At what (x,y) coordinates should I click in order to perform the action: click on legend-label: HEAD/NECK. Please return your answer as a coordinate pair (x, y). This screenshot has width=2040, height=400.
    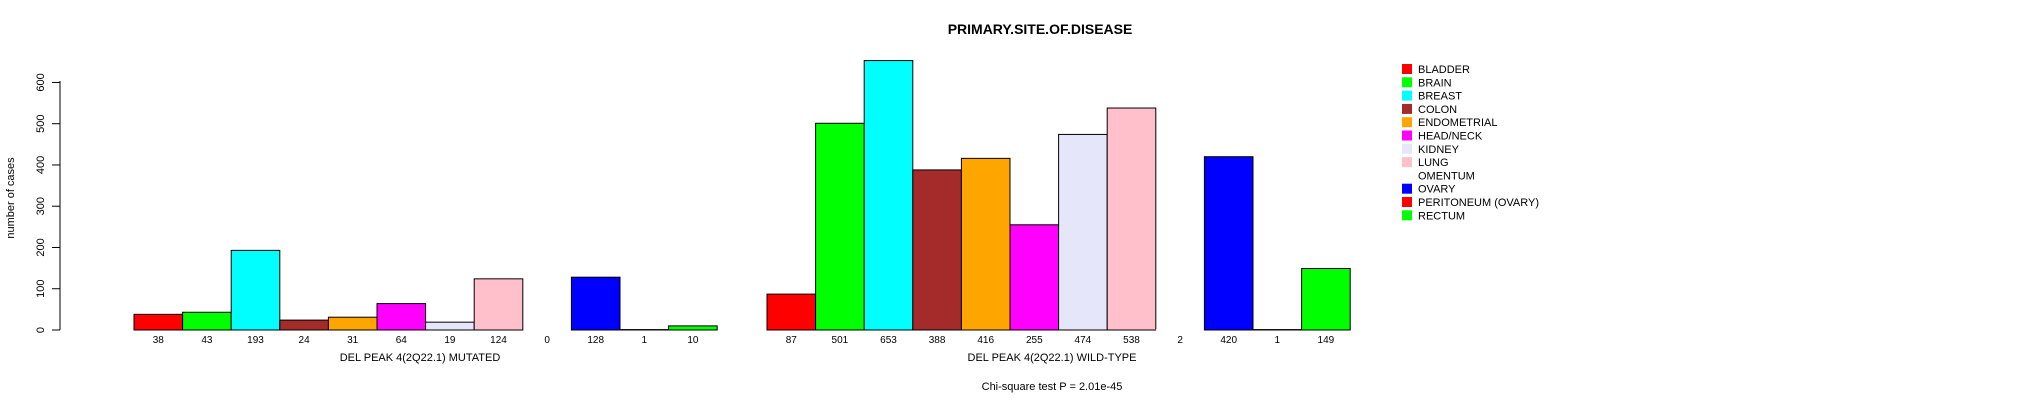
    Looking at the image, I should click on (1450, 137).